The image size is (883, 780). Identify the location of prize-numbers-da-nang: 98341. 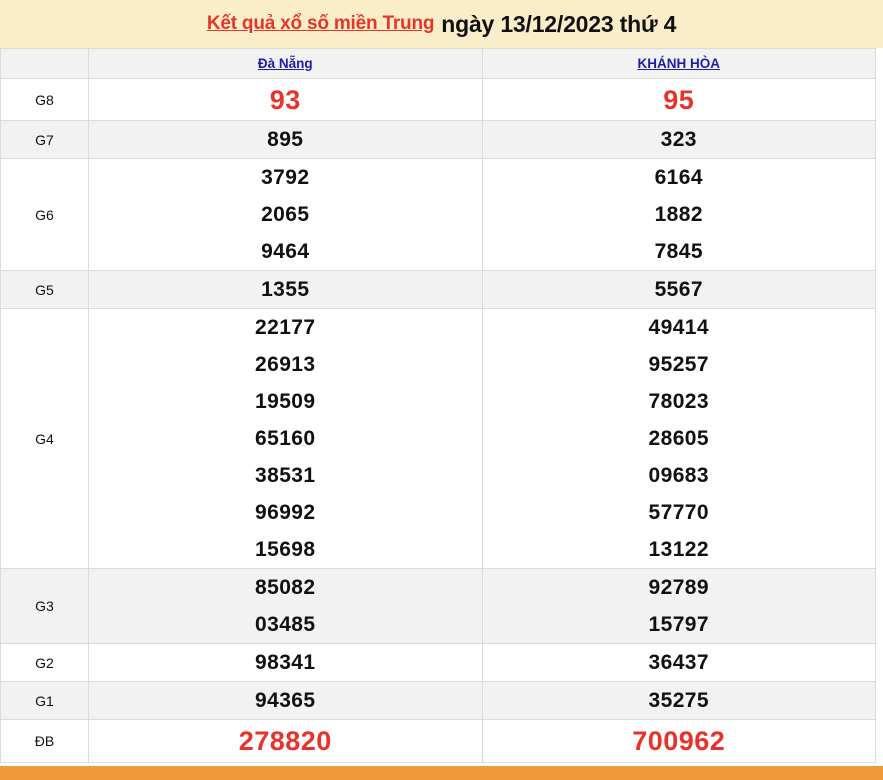
(285, 662).